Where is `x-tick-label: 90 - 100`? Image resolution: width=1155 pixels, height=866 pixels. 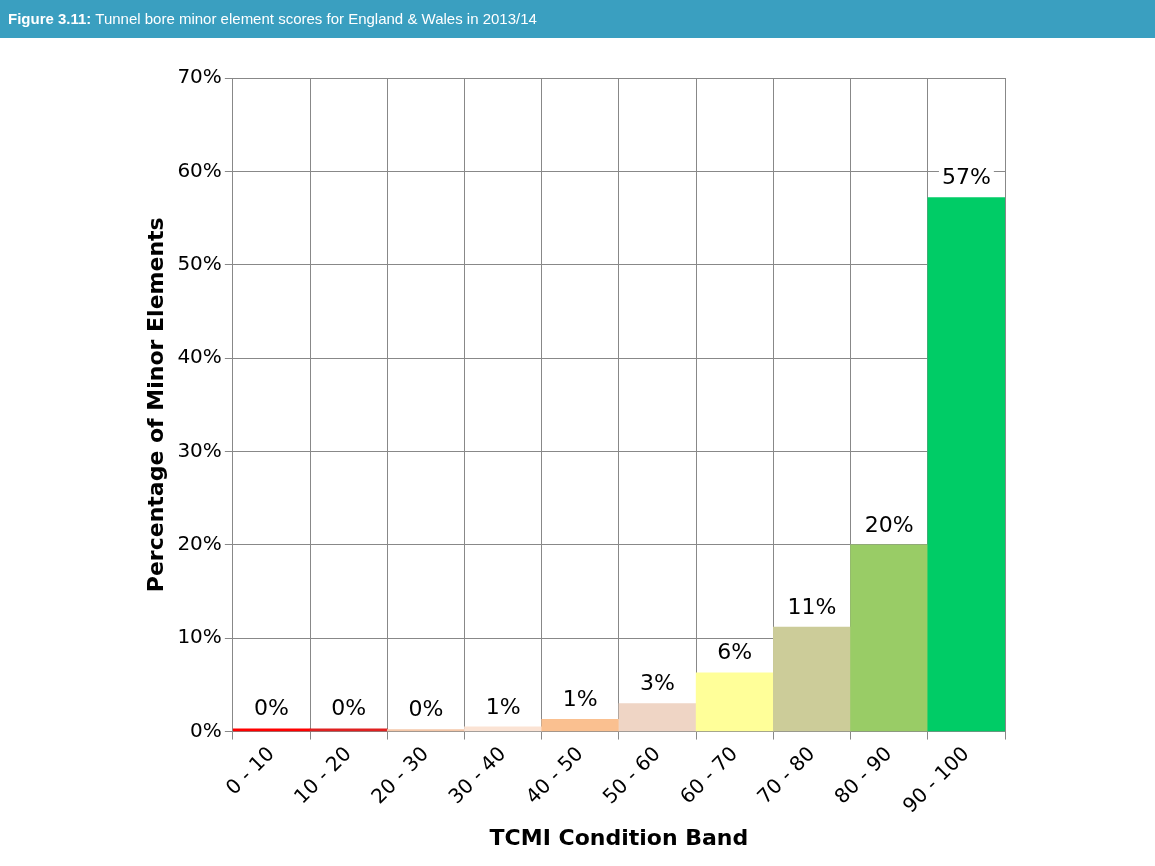 x-tick-label: 90 - 100 is located at coordinates (935, 779).